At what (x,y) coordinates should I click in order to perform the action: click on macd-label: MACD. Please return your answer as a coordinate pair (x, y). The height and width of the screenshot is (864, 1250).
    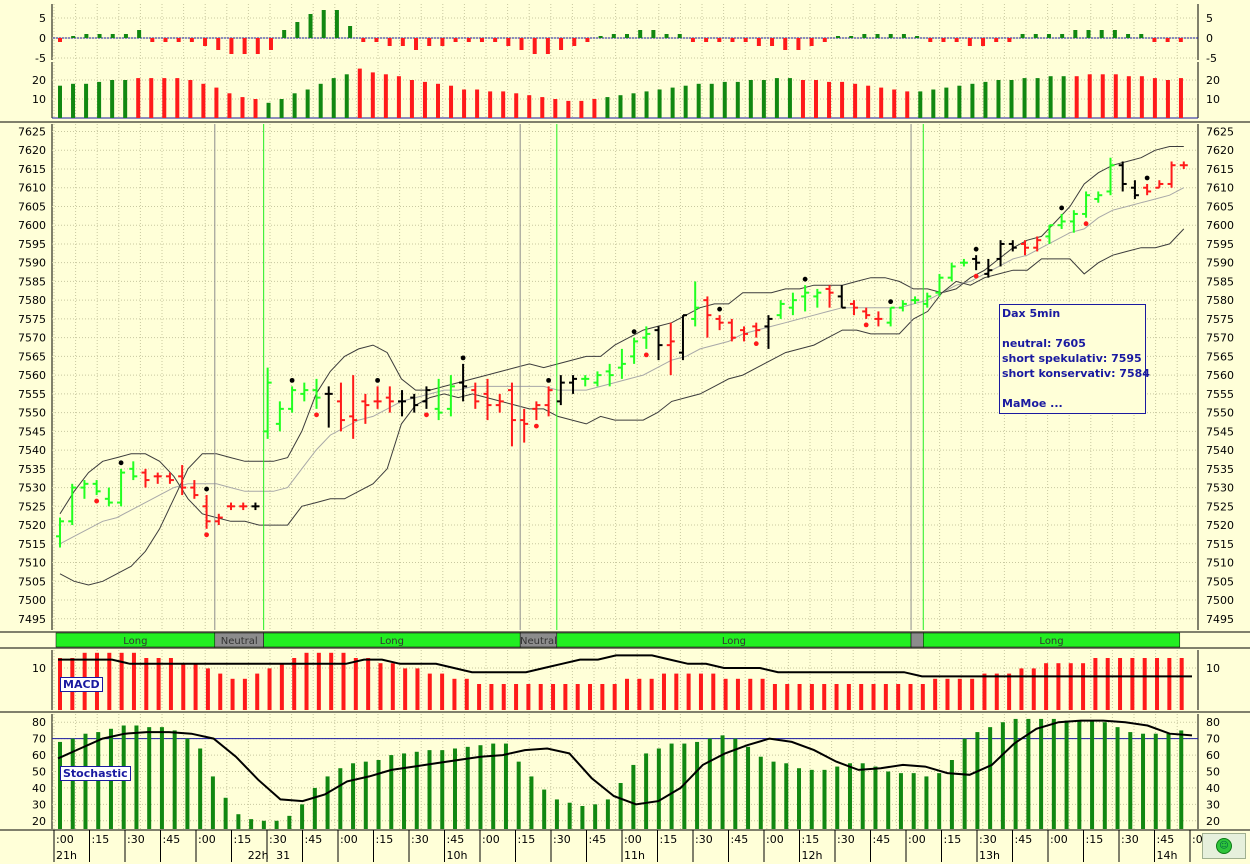
    Looking at the image, I should click on (81, 684).